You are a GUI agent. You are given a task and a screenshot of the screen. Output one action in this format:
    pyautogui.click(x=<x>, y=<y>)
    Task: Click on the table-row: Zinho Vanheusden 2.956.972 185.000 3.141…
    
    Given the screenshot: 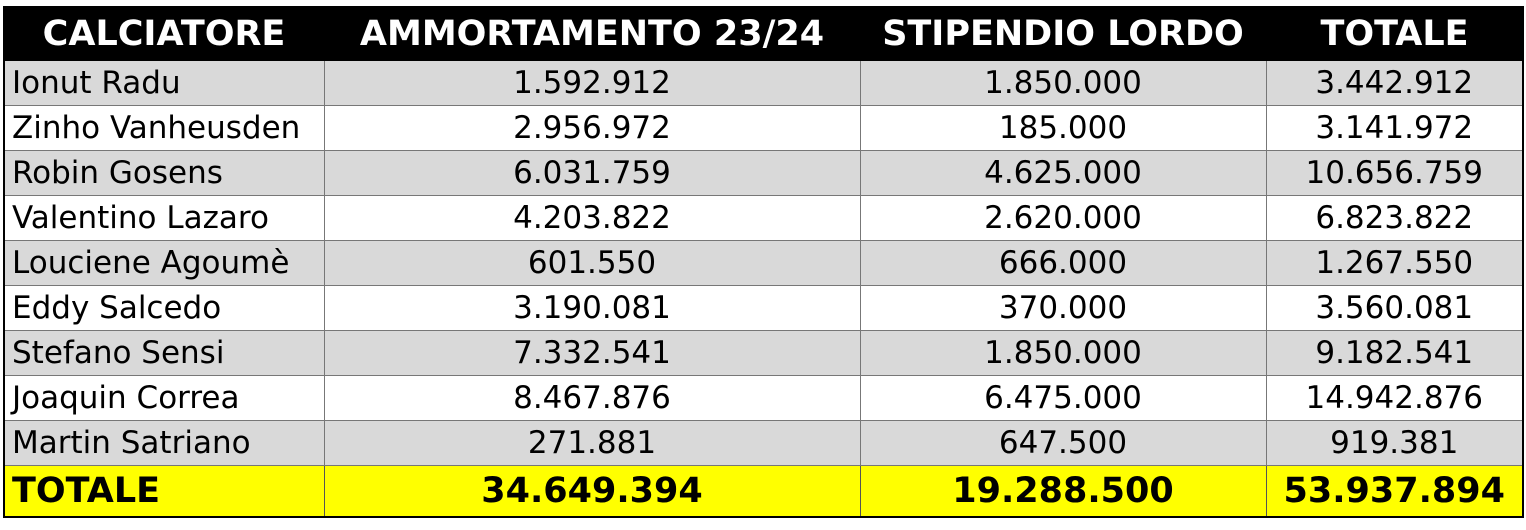 What is the action you would take?
    pyautogui.click(x=763, y=128)
    